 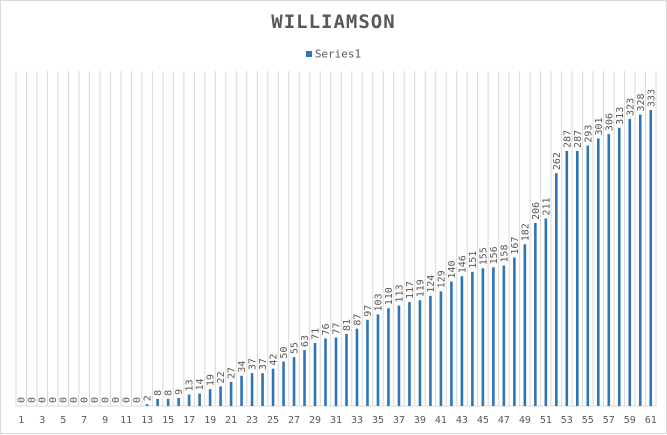 What do you see at coordinates (189, 420) in the screenshot?
I see `x-tick-label: 17` at bounding box center [189, 420].